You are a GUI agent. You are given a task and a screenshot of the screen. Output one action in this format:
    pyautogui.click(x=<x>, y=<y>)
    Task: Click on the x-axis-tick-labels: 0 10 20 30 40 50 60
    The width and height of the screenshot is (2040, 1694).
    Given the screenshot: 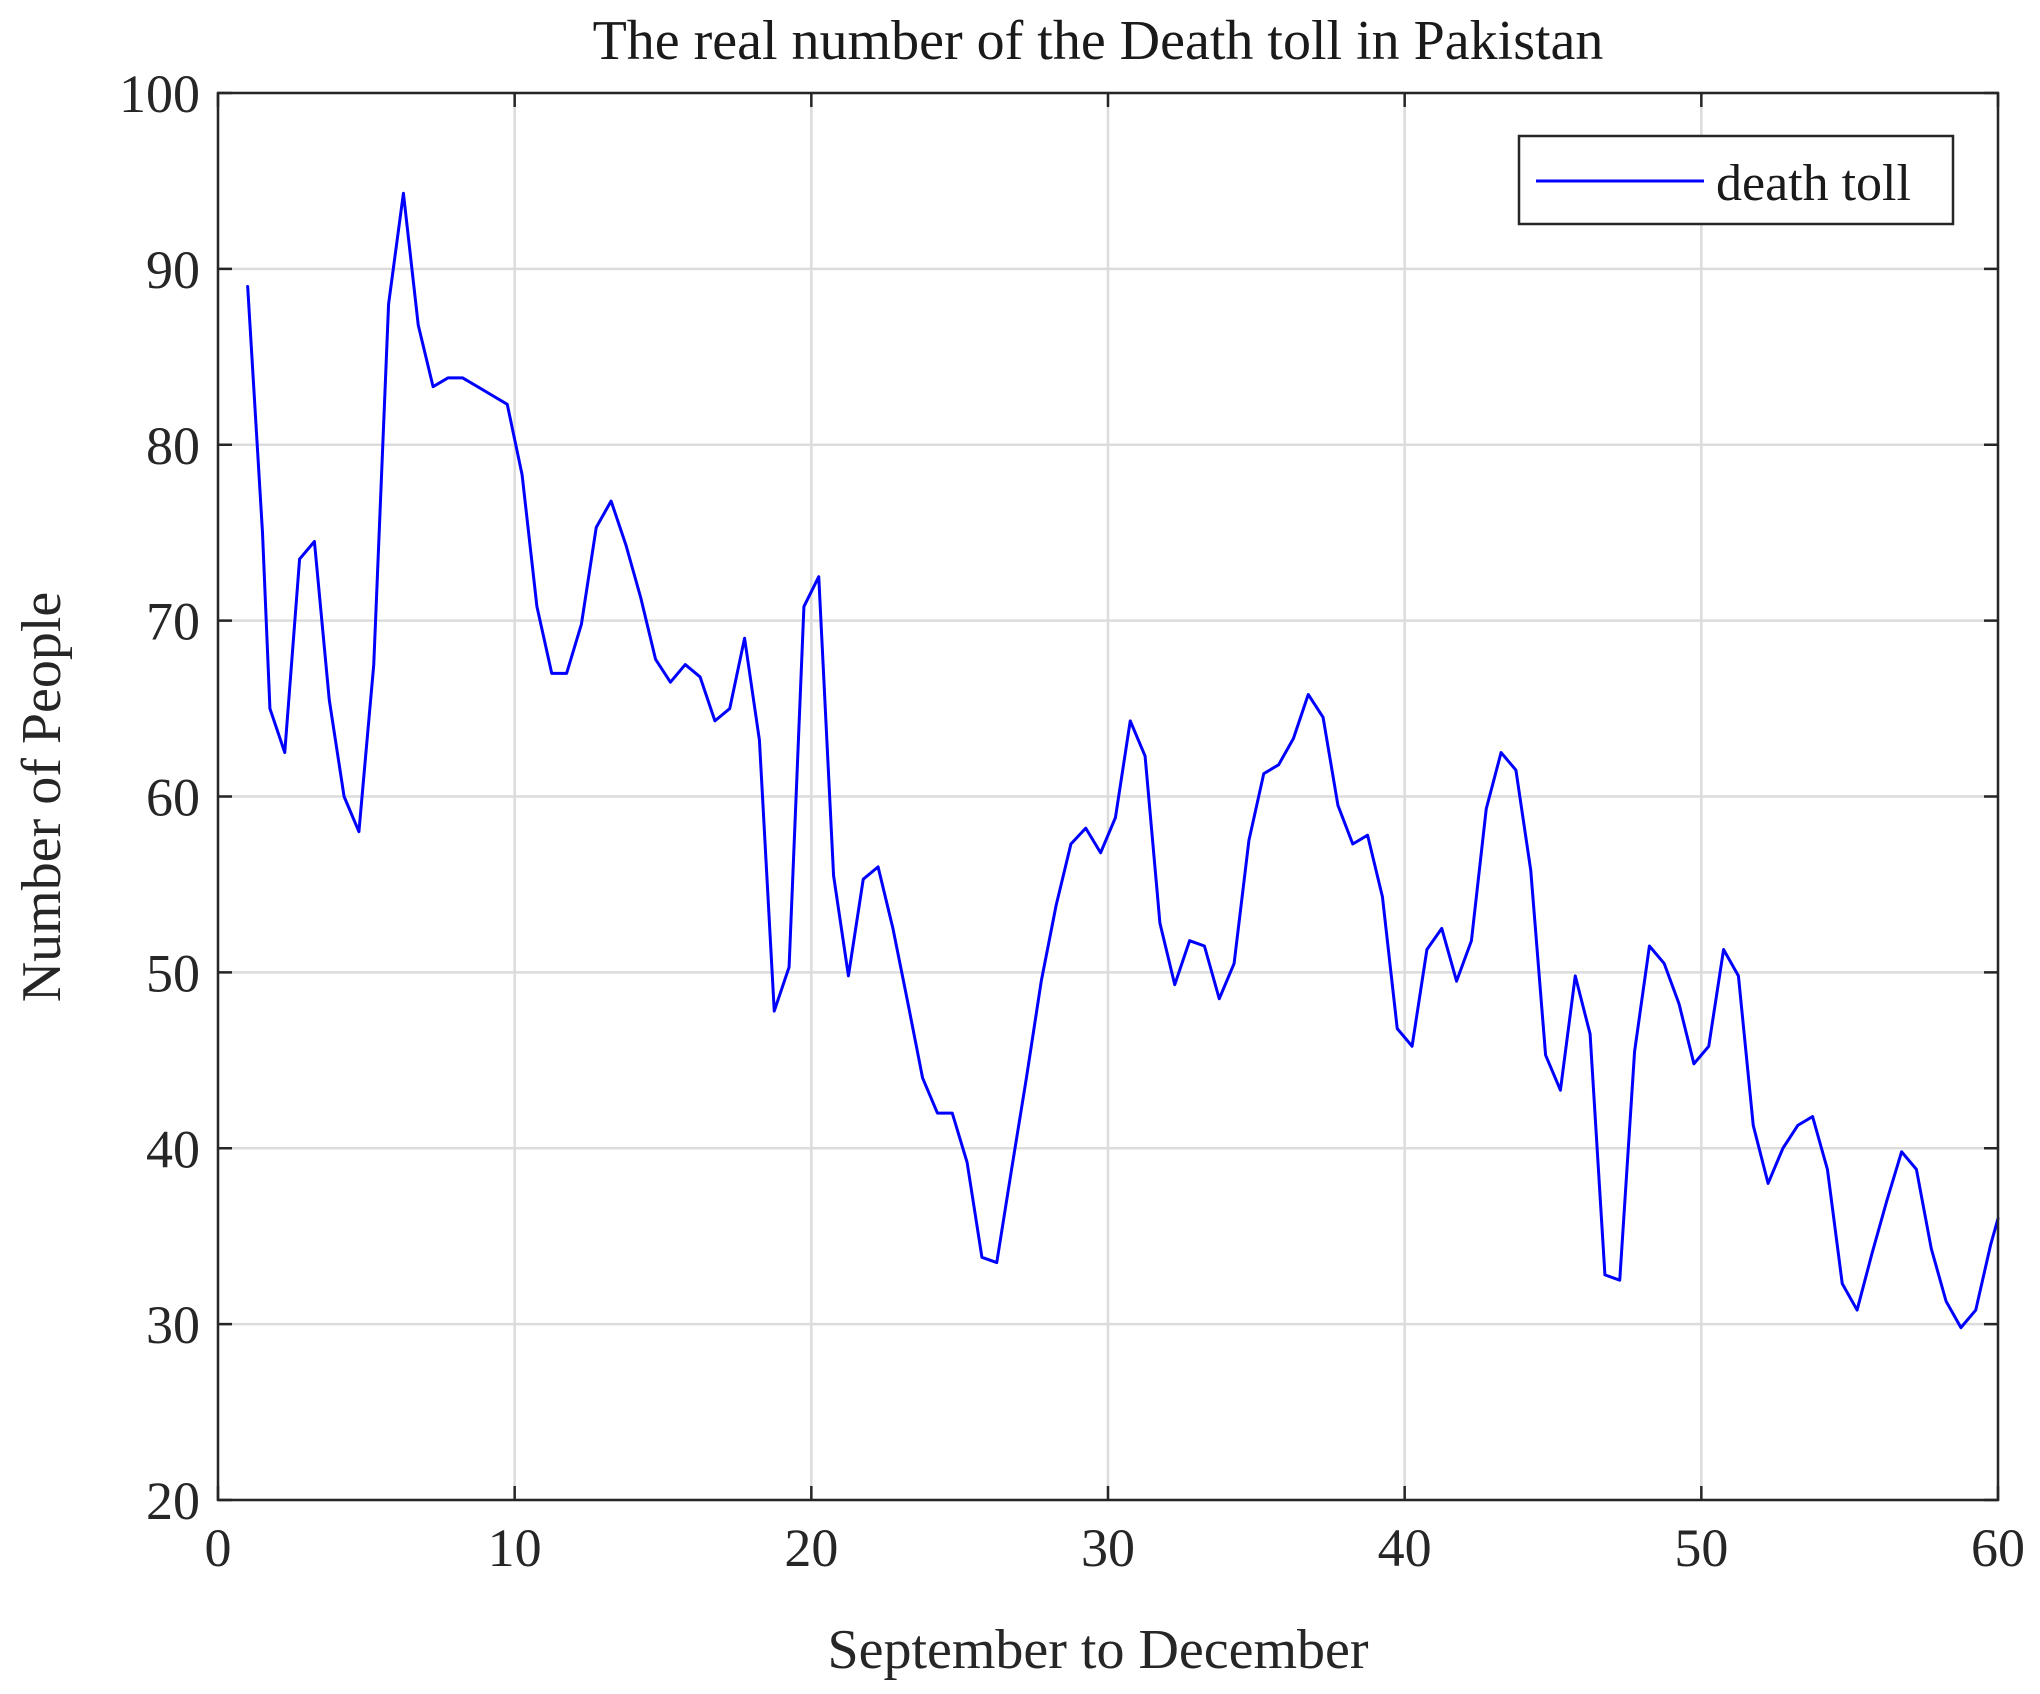 What is the action you would take?
    pyautogui.click(x=1115, y=1548)
    